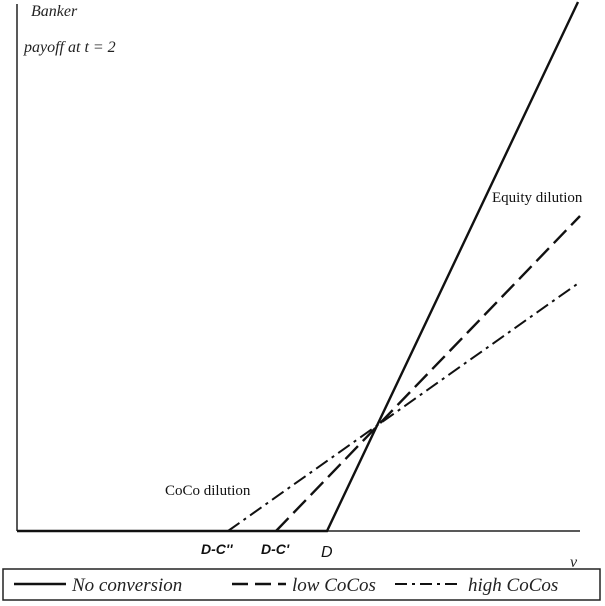 This screenshot has width=605, height=606. Describe the element at coordinates (537, 198) in the screenshot. I see `annotation-equity-dilution: Equity dilution` at that location.